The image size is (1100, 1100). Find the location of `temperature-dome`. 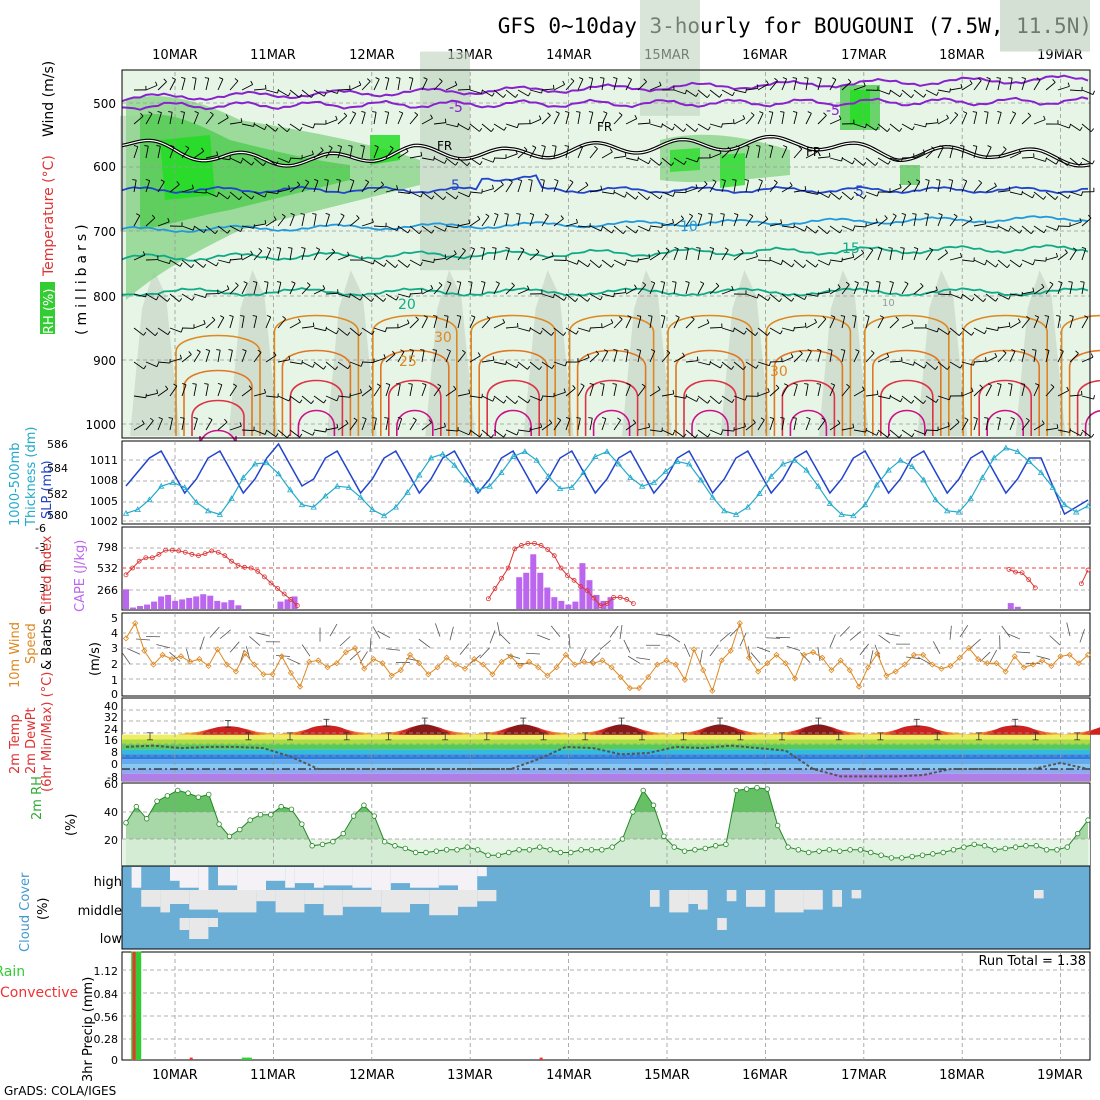

temperature-dome is located at coordinates (316, 392).